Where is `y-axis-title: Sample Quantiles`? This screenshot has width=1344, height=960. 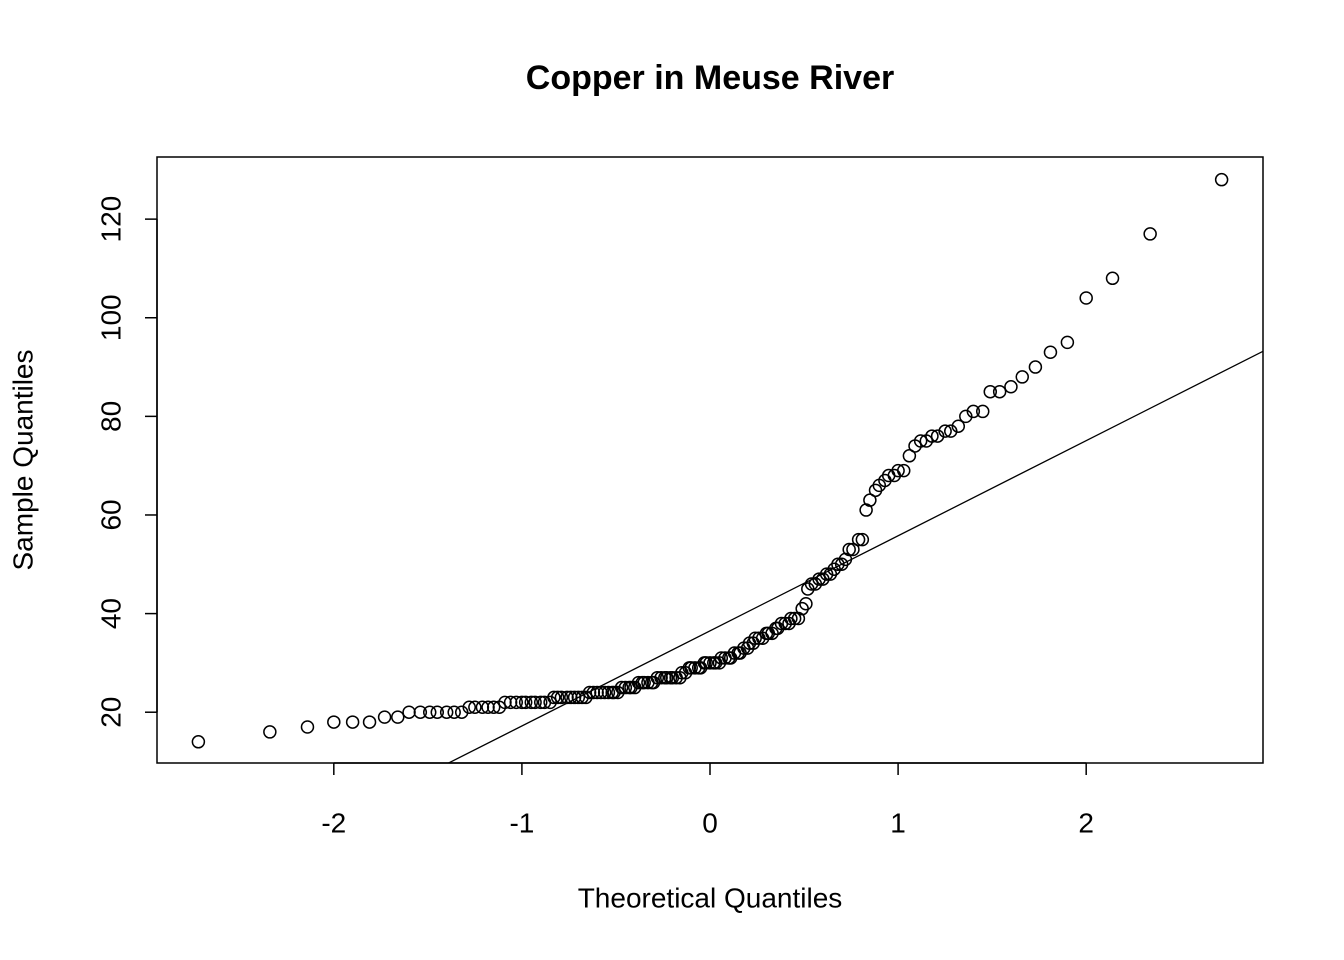 y-axis-title: Sample Quantiles is located at coordinates (22, 459).